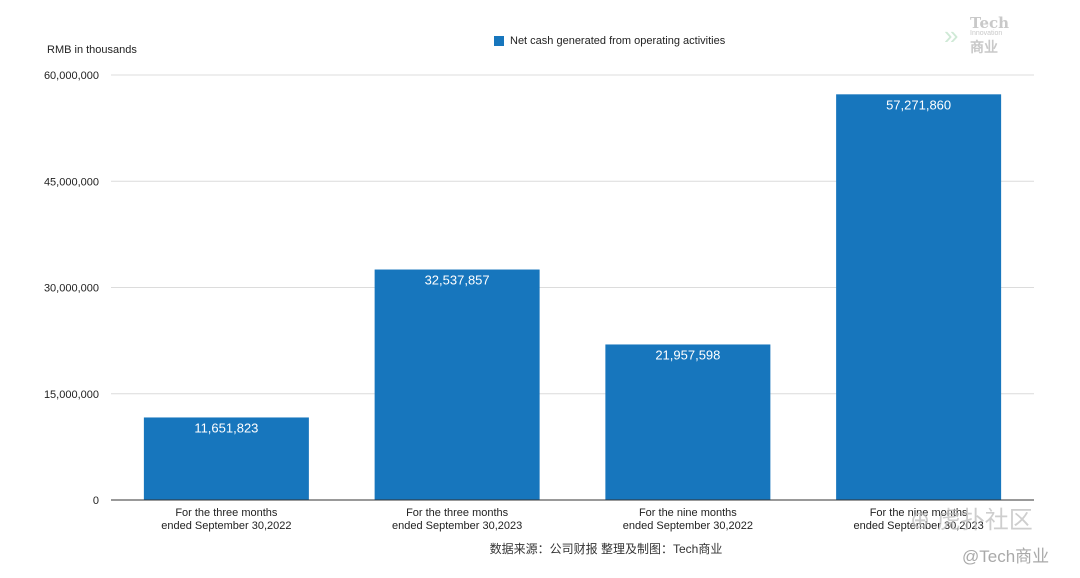 This screenshot has height=578, width=1080. Describe the element at coordinates (71, 76) in the screenshot. I see `y-tick-label: 60,000,000` at that location.